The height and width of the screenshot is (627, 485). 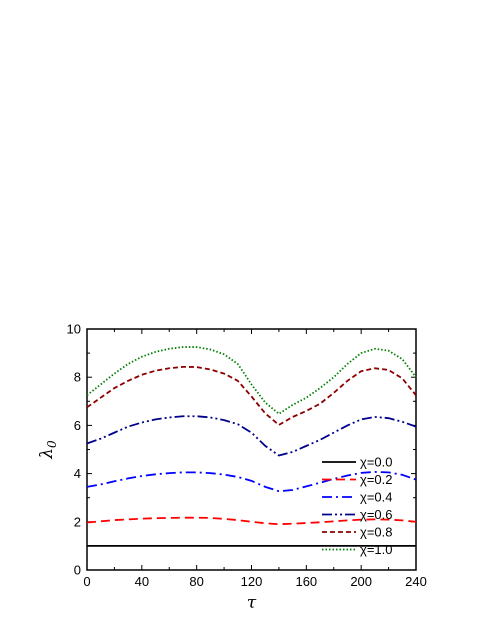 I want to click on y-tick-label: 6, so click(x=77, y=425).